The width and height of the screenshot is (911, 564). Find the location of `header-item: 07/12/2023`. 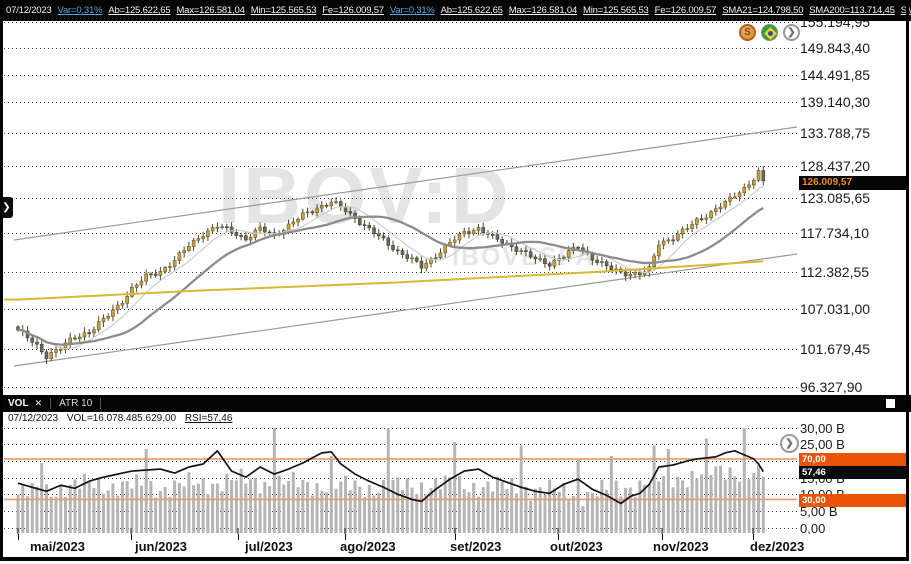

header-item: 07/12/2023 is located at coordinates (29, 10).